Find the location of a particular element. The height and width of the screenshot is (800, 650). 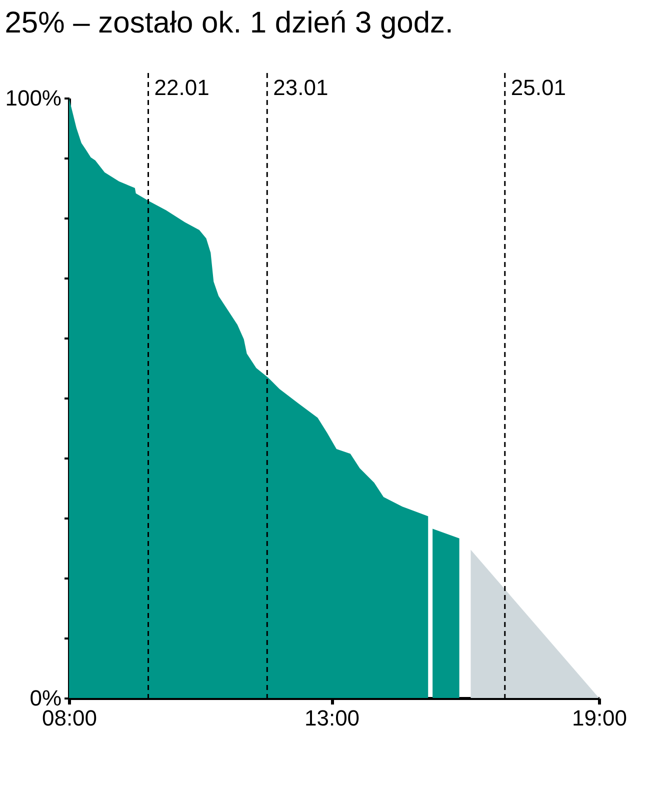

x-tick-label: 19:00 is located at coordinates (600, 718).